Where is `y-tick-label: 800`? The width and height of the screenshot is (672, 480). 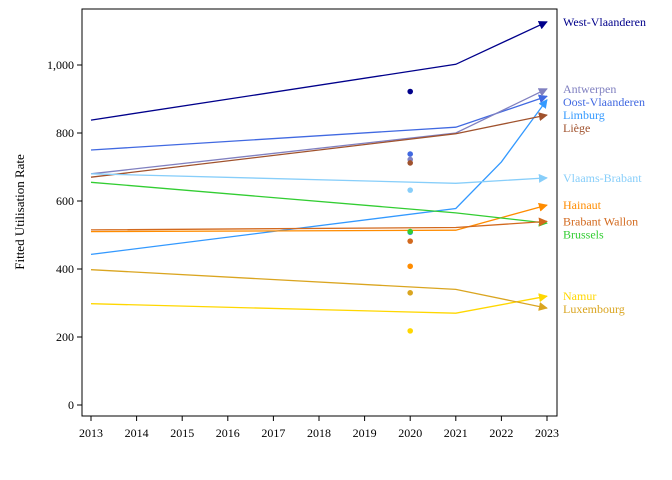 y-tick-label: 800 is located at coordinates (65, 133).